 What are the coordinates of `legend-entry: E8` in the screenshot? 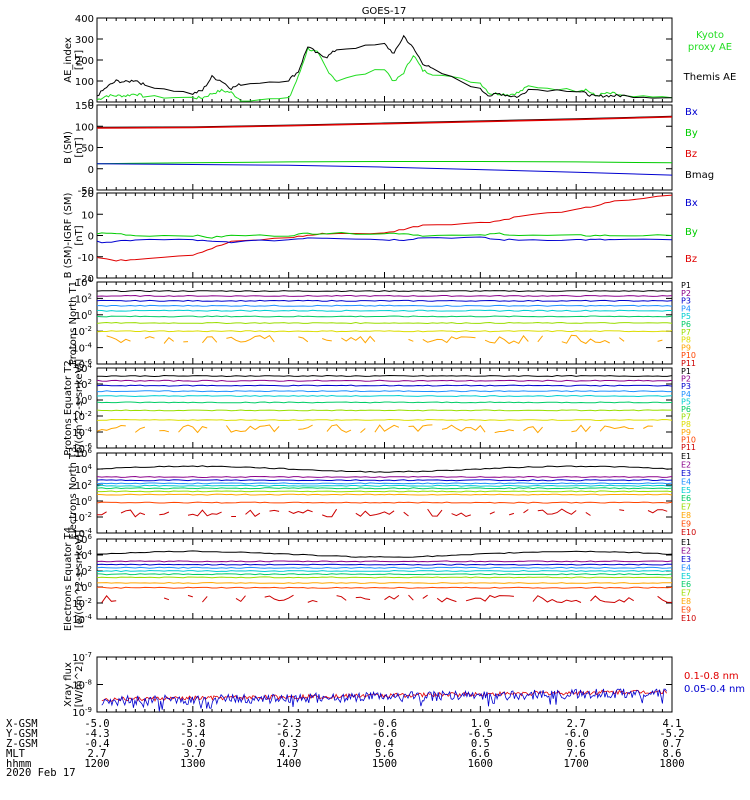 It's located at (686, 601).